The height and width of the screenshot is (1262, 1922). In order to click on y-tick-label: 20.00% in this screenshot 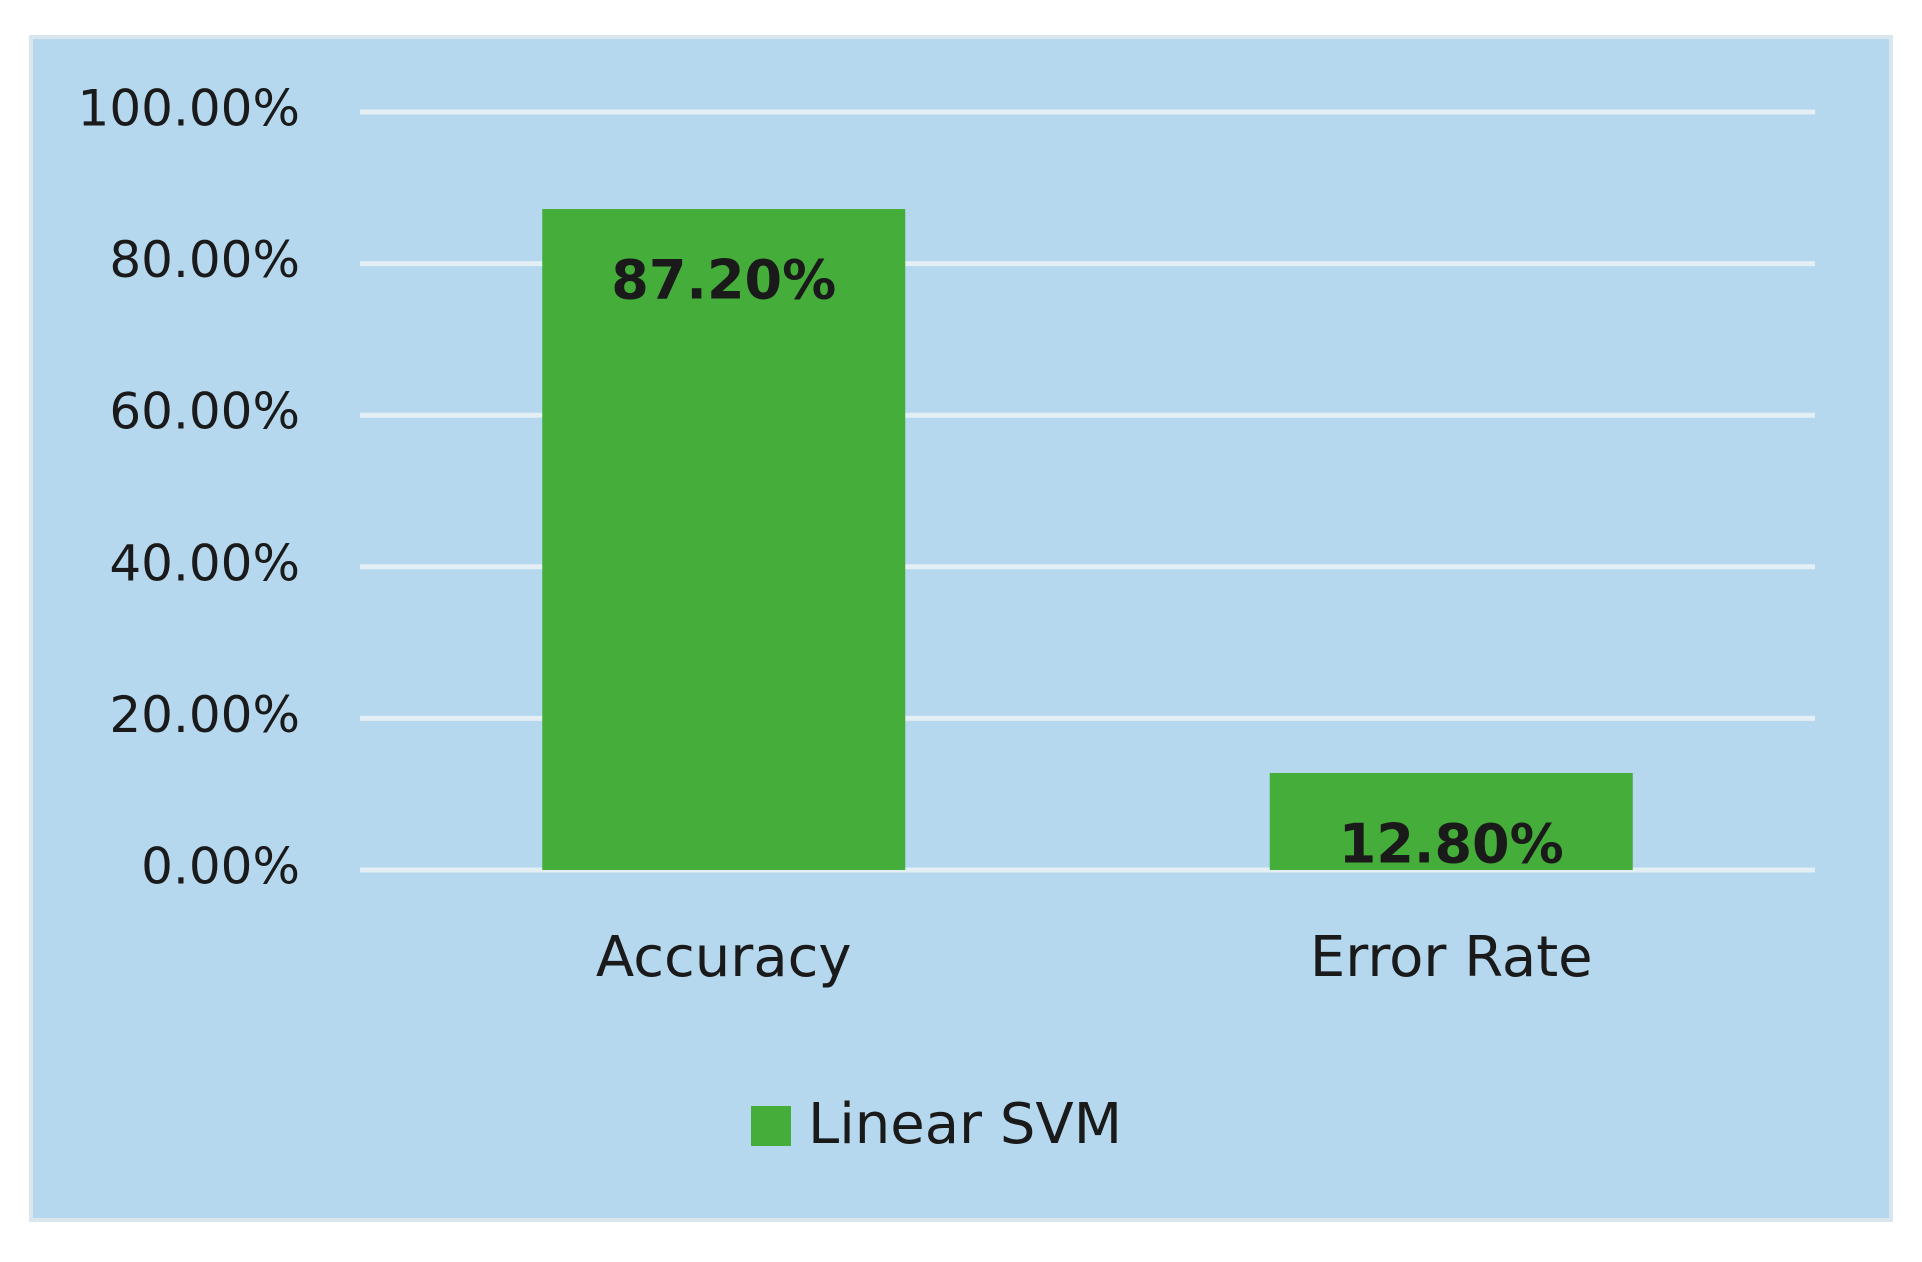, I will do `click(204, 715)`.